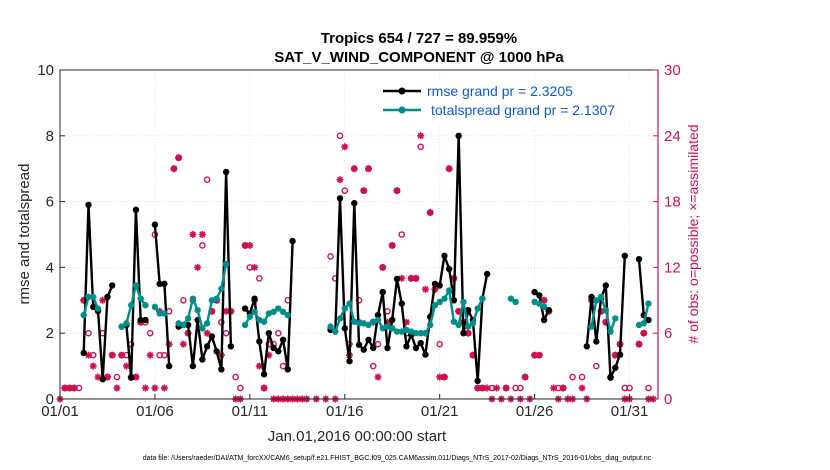 The width and height of the screenshot is (830, 470). Describe the element at coordinates (50, 399) in the screenshot. I see `y-tick-label-0: 0` at that location.